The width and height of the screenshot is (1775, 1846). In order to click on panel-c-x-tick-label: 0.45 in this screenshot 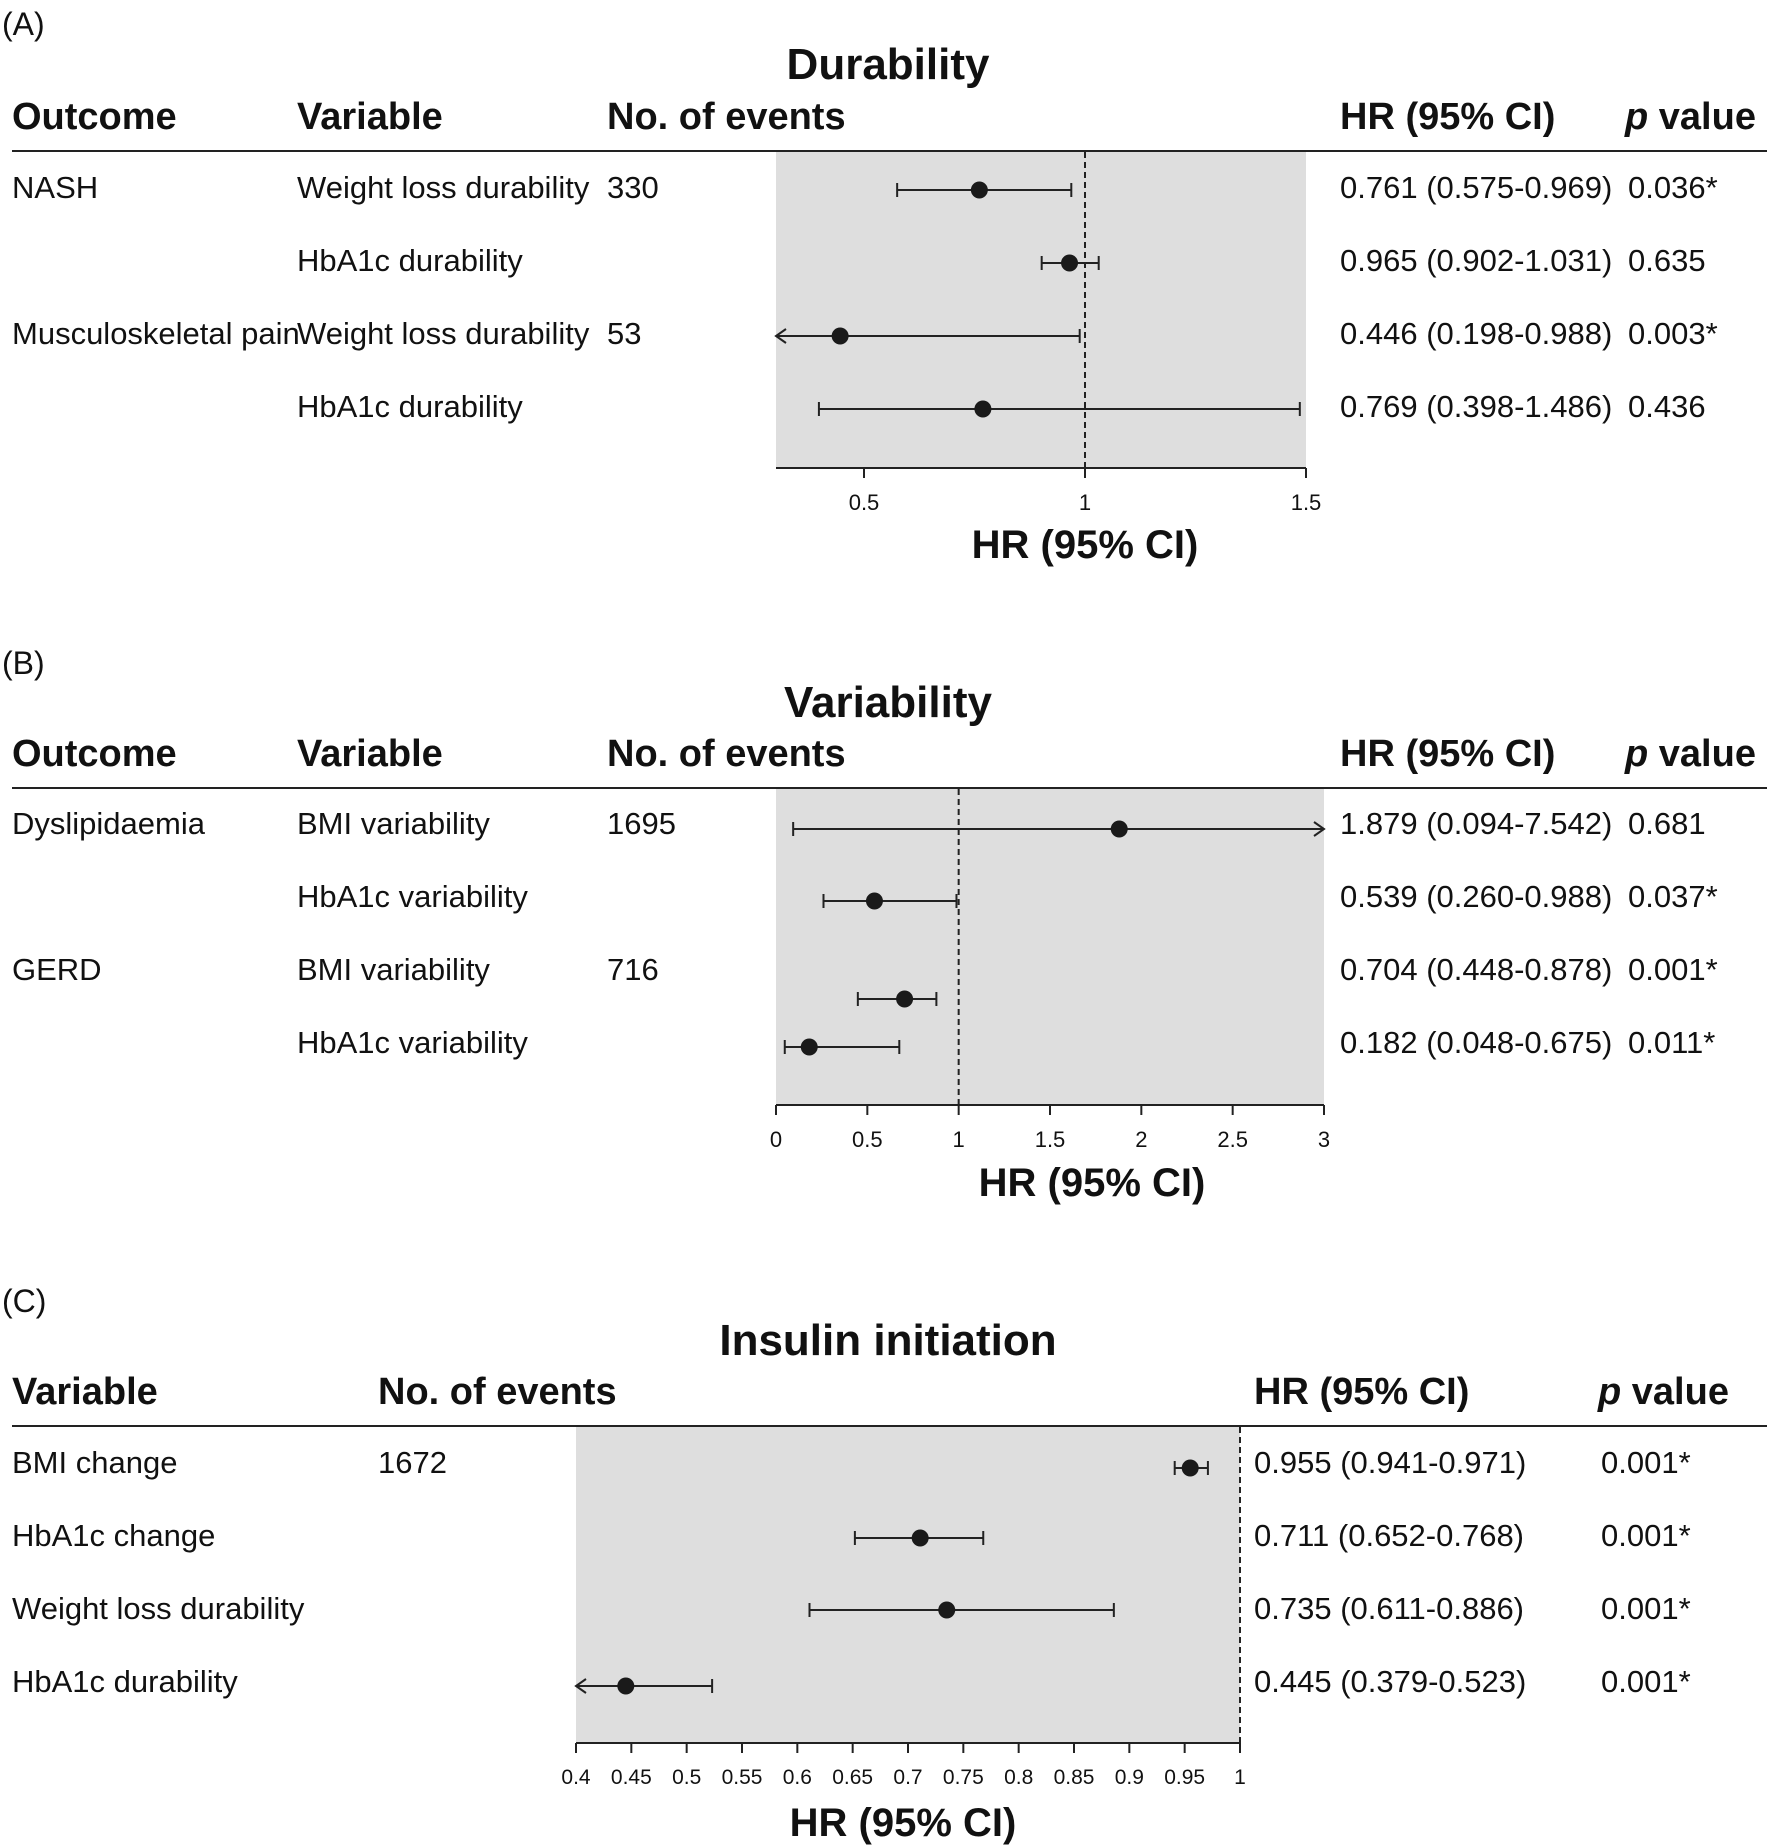, I will do `click(631, 1777)`.